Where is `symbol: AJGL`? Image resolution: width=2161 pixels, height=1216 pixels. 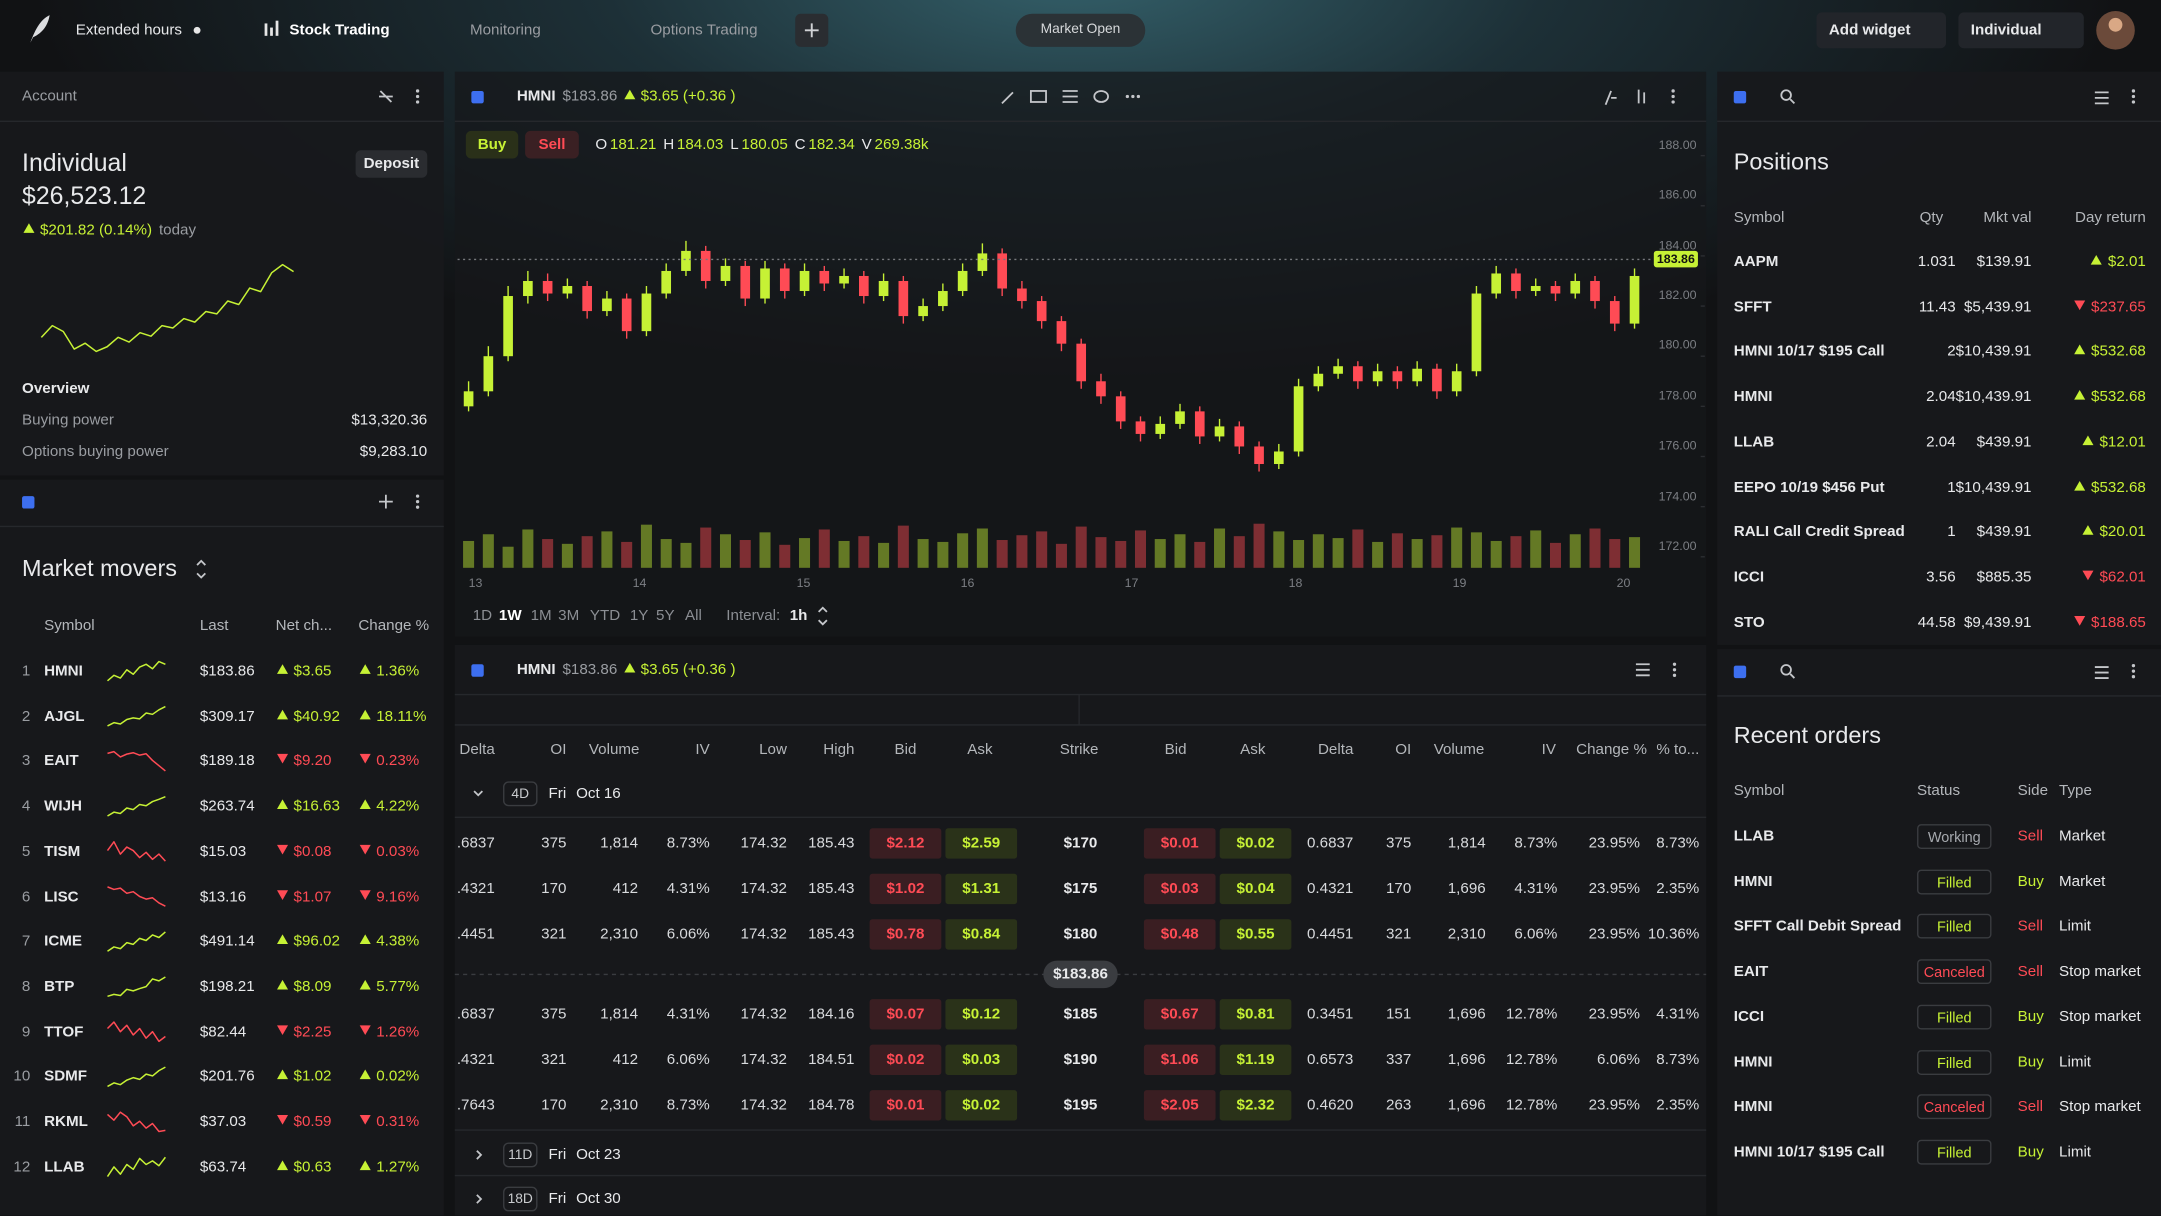 symbol: AJGL is located at coordinates (64, 716).